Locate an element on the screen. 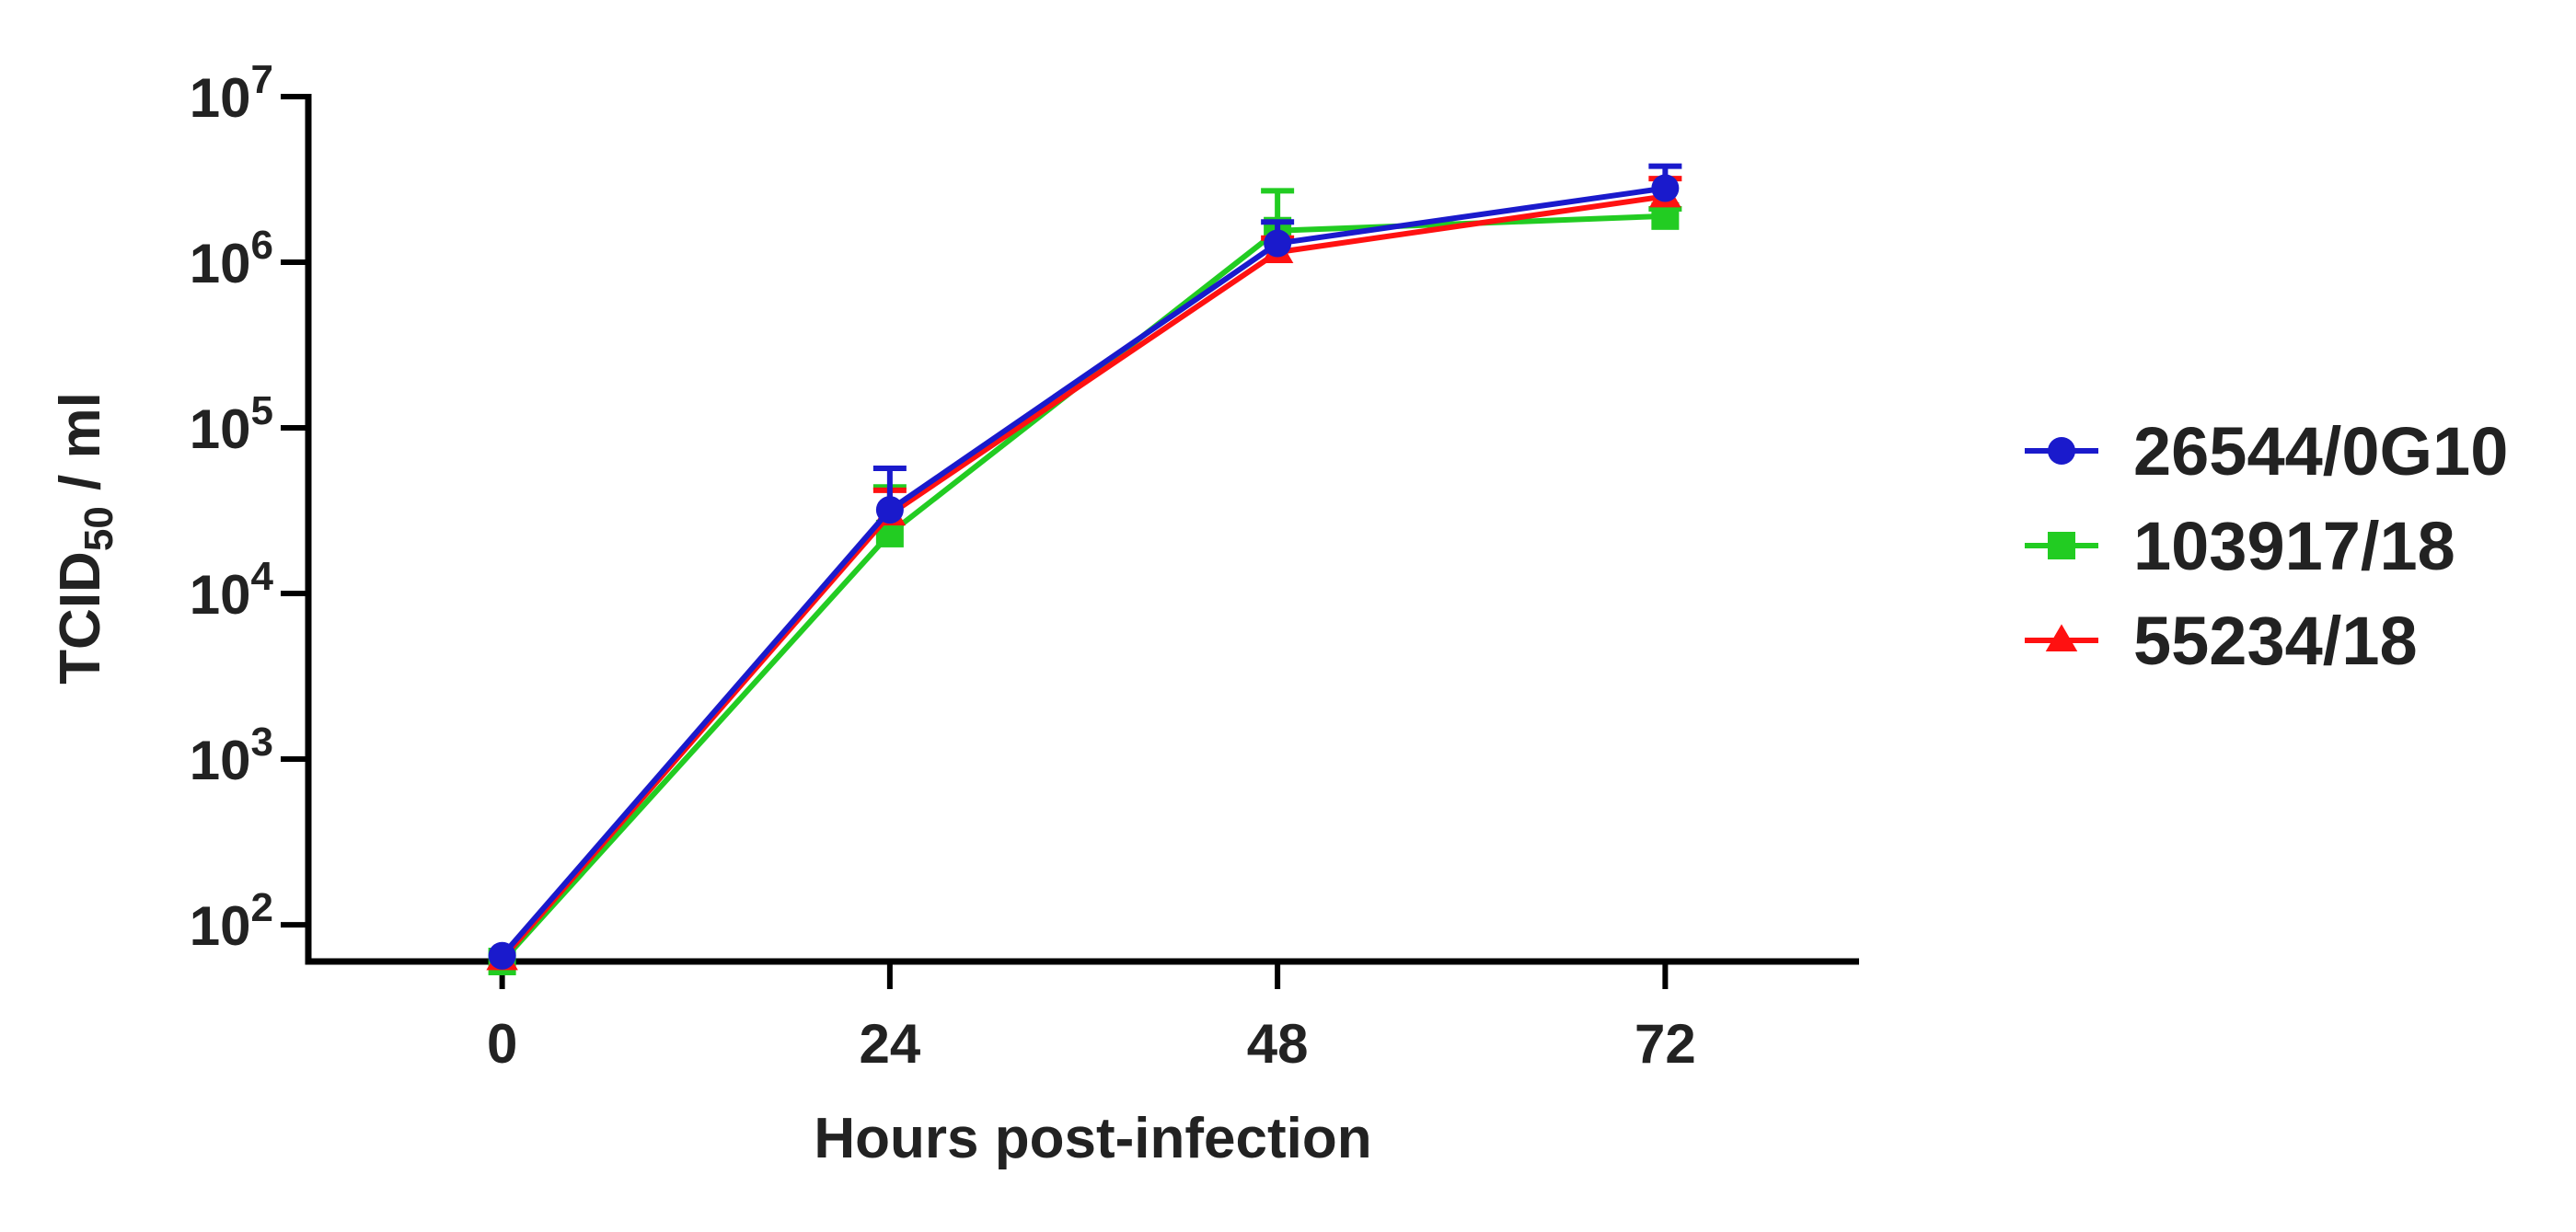 The height and width of the screenshot is (1232, 2576). y-tick-label-exponent: 3 is located at coordinates (262, 742).